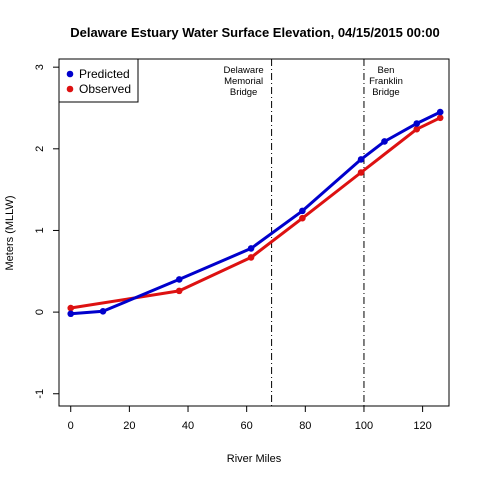 This screenshot has height=480, width=480. I want to click on x-tick-label-1: 20, so click(129, 426).